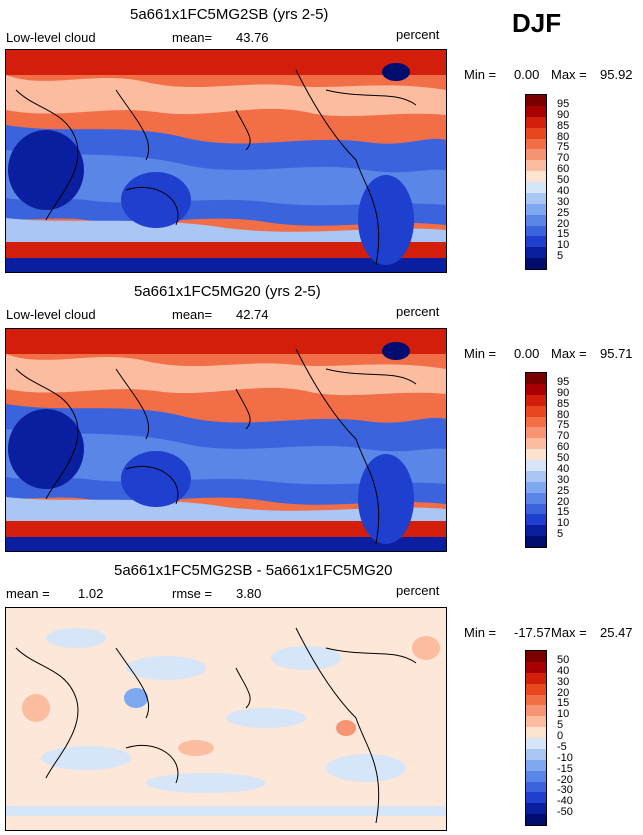 The width and height of the screenshot is (643, 835). Describe the element at coordinates (253, 570) in the screenshot. I see `panel3-title: 5a661x1FC5MG2SB - 5a661x1FC5MG20` at that location.